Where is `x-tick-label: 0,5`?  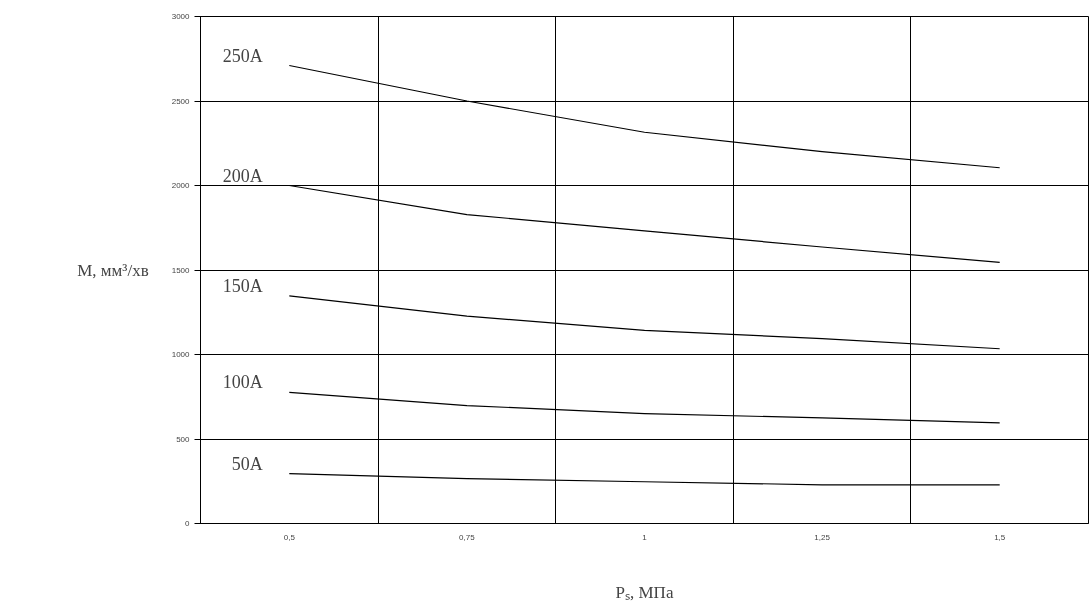
x-tick-label: 0,5 is located at coordinates (289, 537).